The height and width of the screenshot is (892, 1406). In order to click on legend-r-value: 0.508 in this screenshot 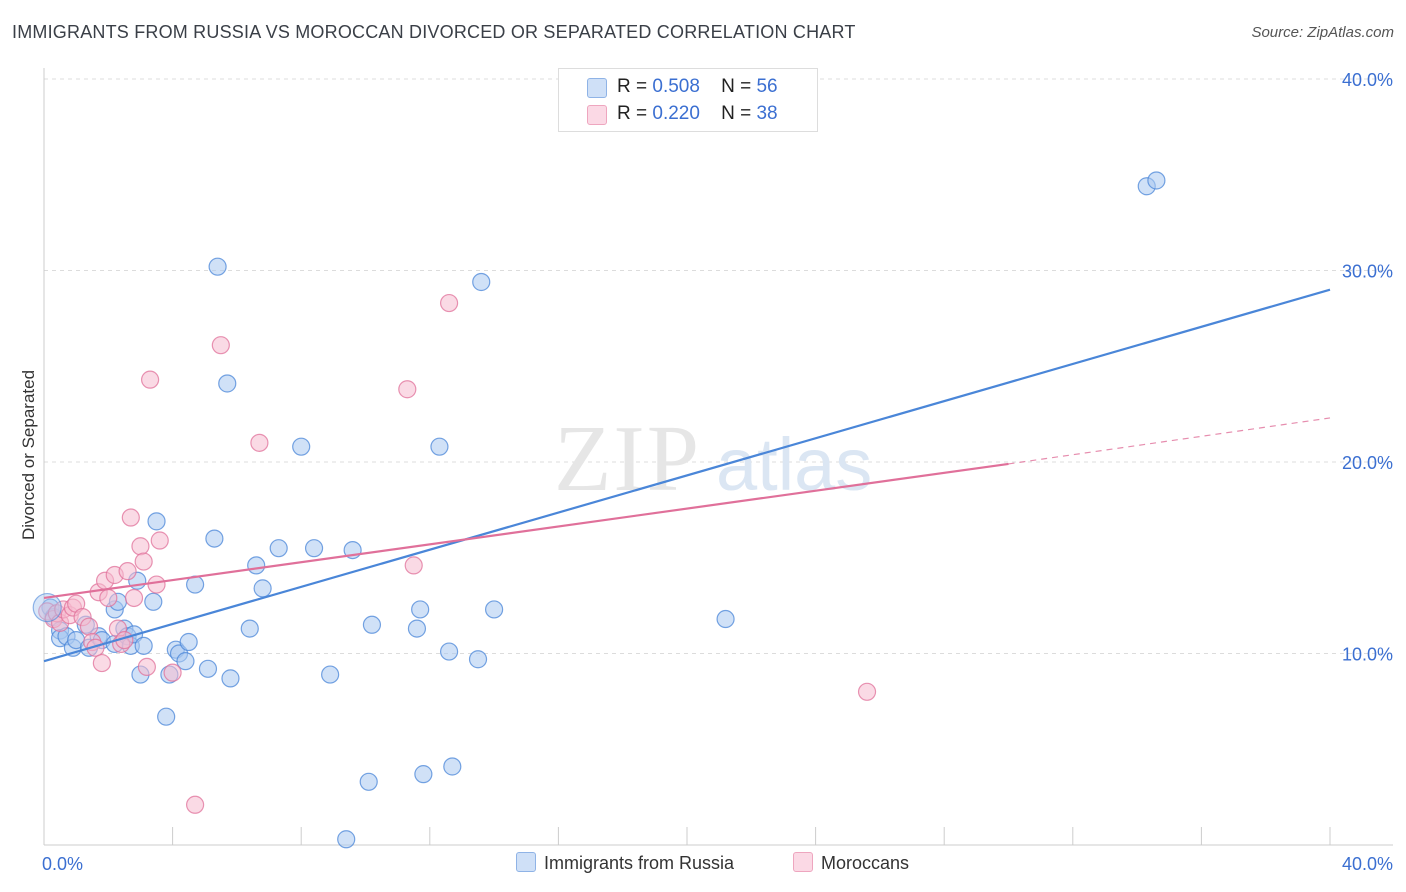, I will do `click(676, 86)`.